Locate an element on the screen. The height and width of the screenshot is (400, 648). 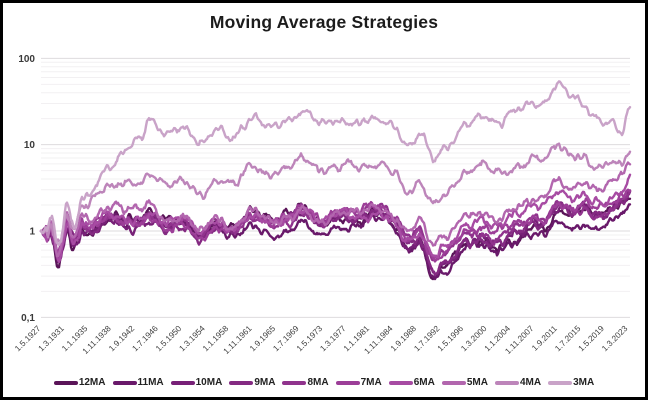
legend-item-10ma: 10MA is located at coordinates (196, 382).